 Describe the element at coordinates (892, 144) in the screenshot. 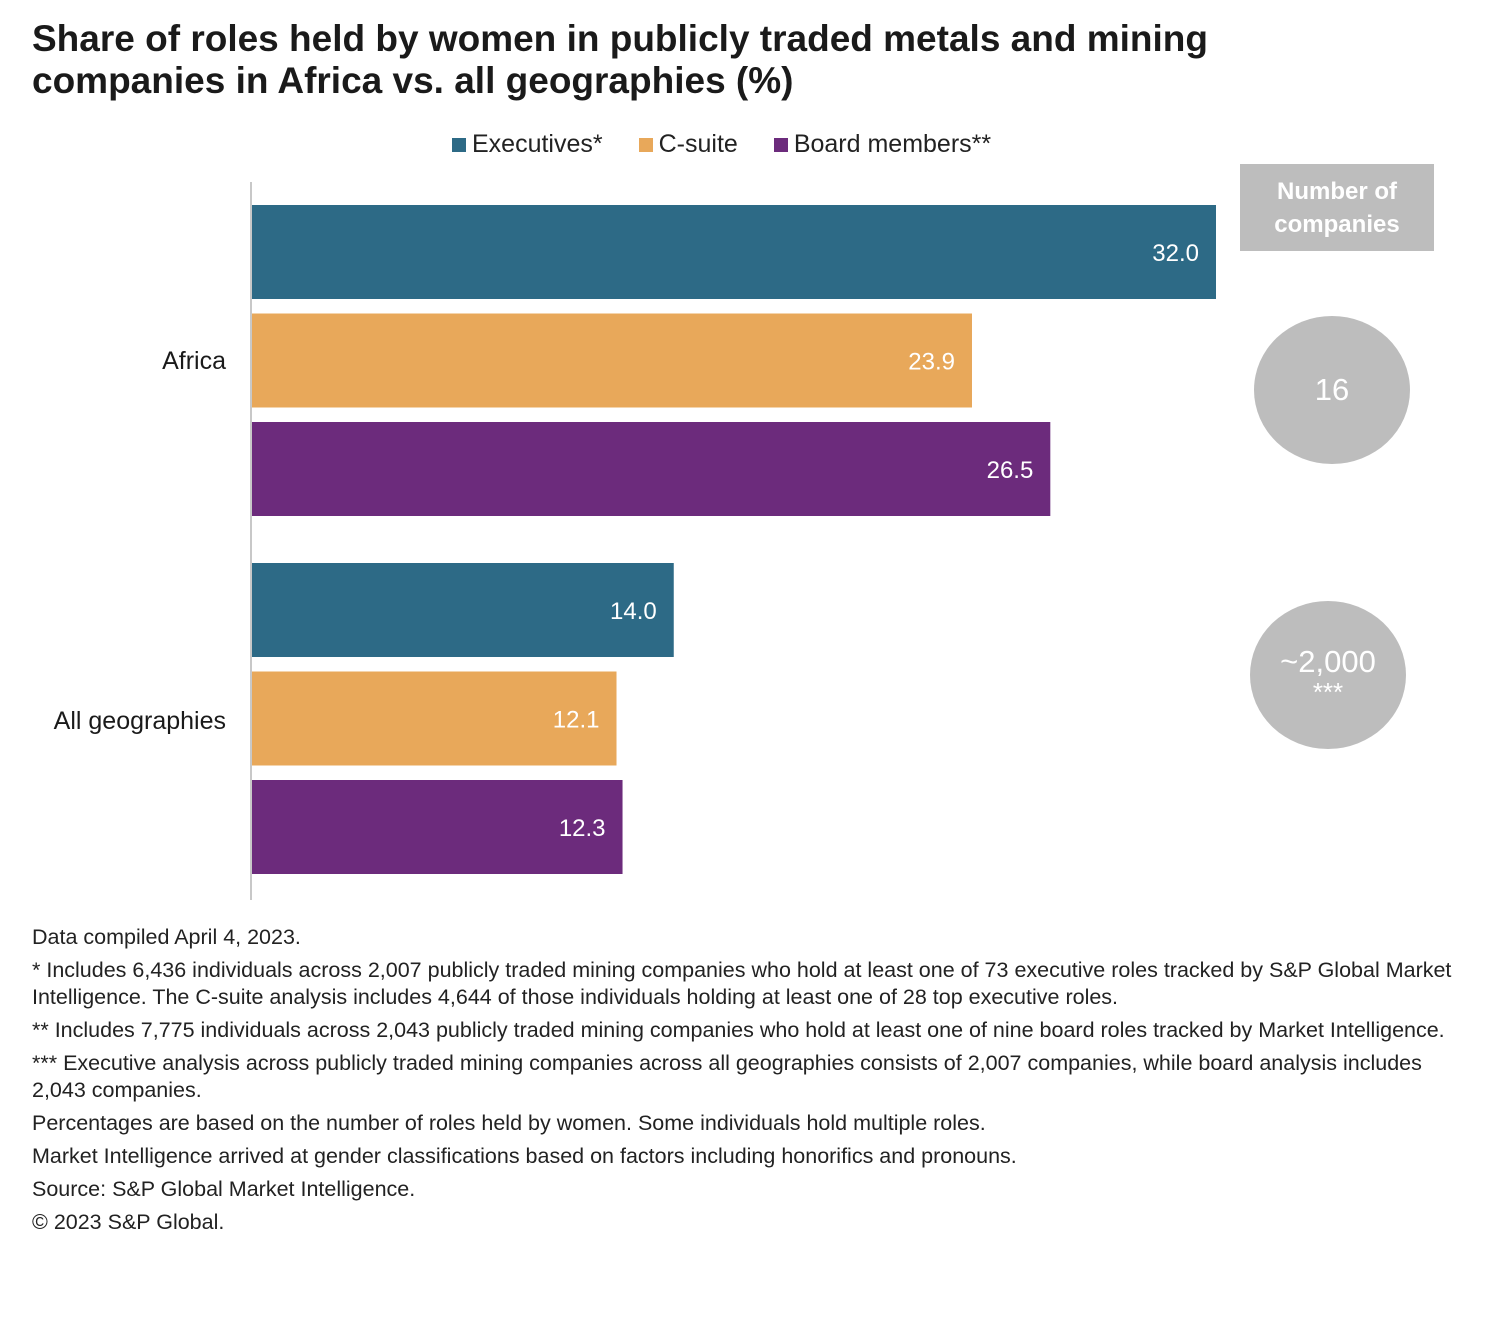

I see `legend-label-board-members: Board members**` at that location.